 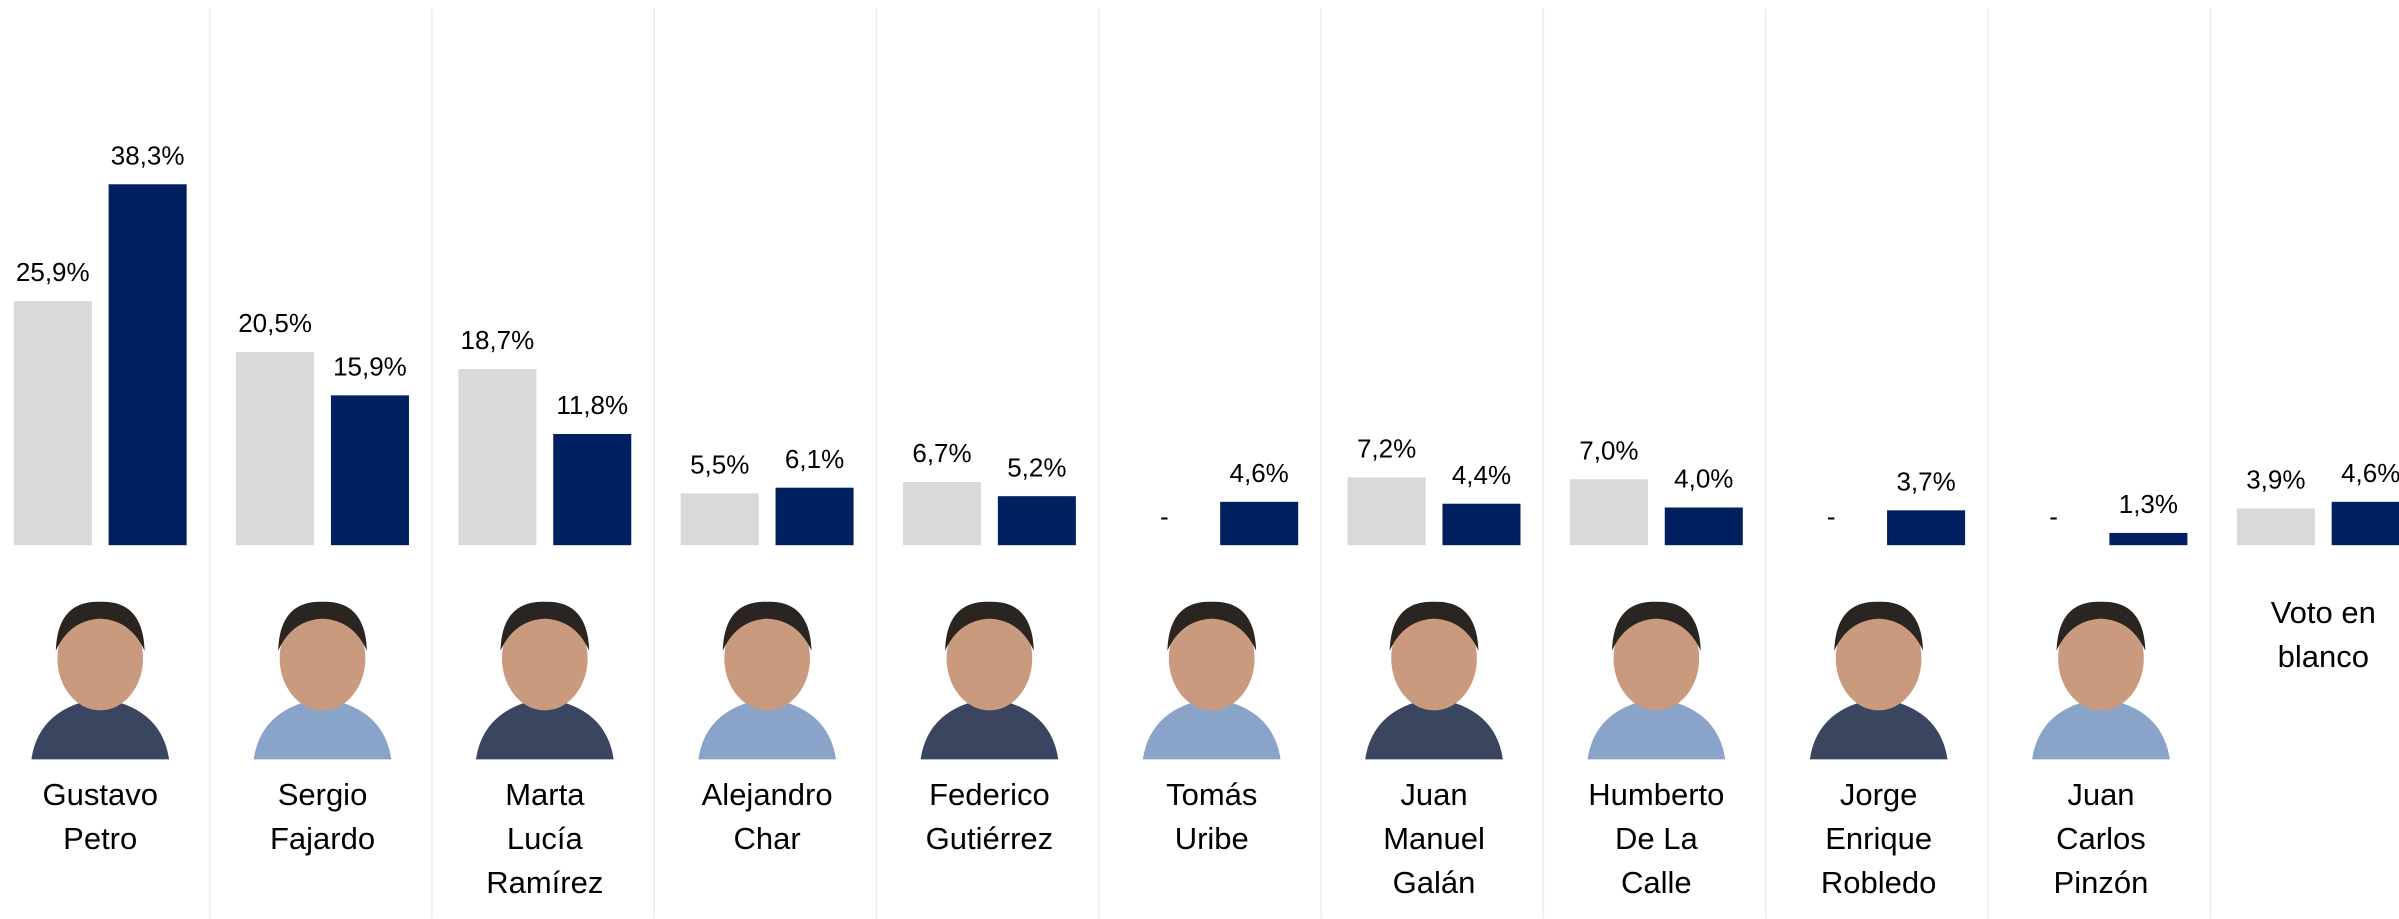 I want to click on value-label: 38,3%, so click(x=148, y=155).